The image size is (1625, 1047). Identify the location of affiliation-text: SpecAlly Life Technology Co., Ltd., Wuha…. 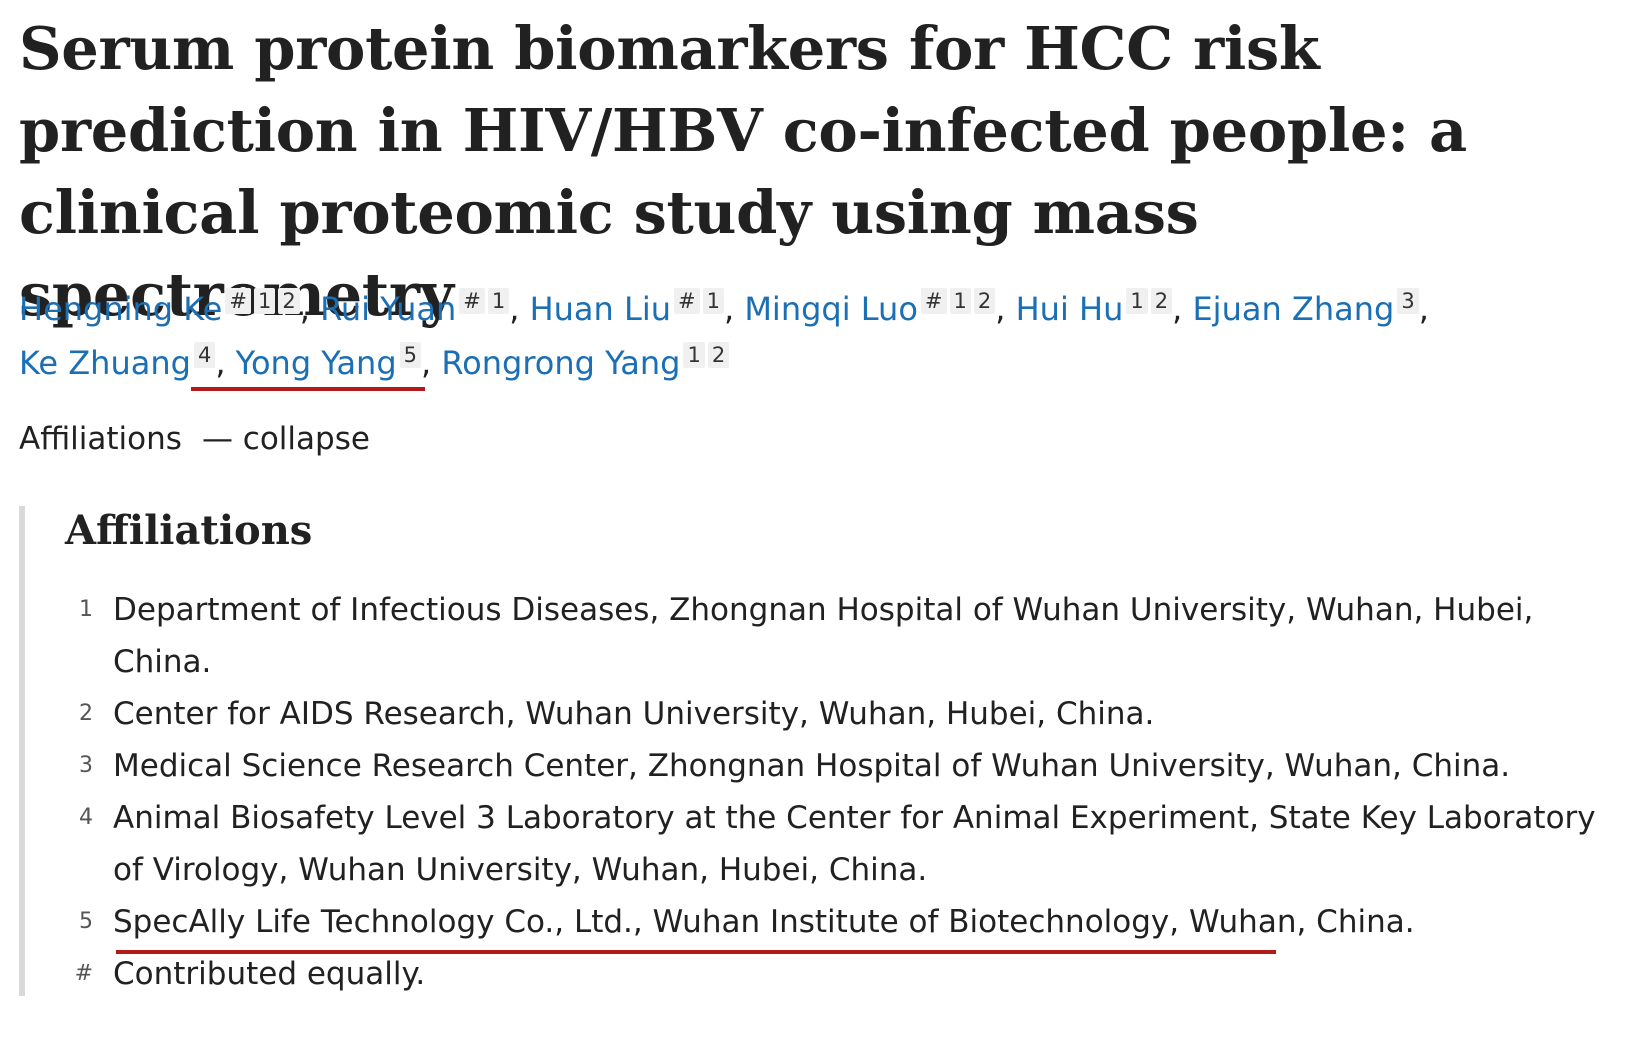
(764, 922).